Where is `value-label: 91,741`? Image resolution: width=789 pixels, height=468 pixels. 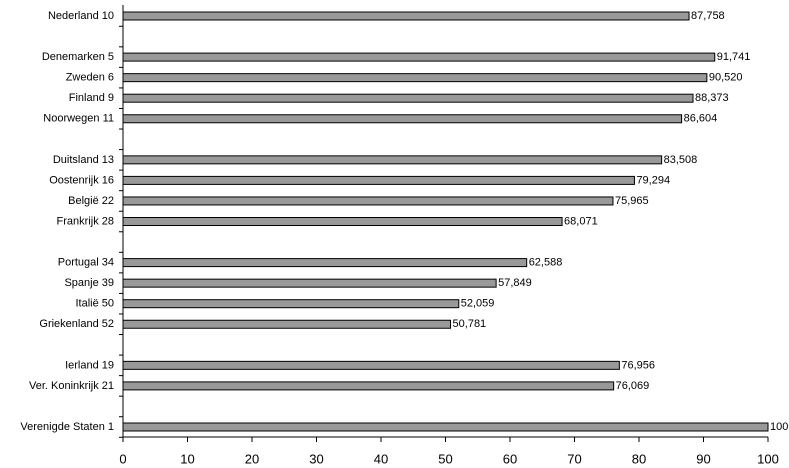 value-label: 91,741 is located at coordinates (734, 57).